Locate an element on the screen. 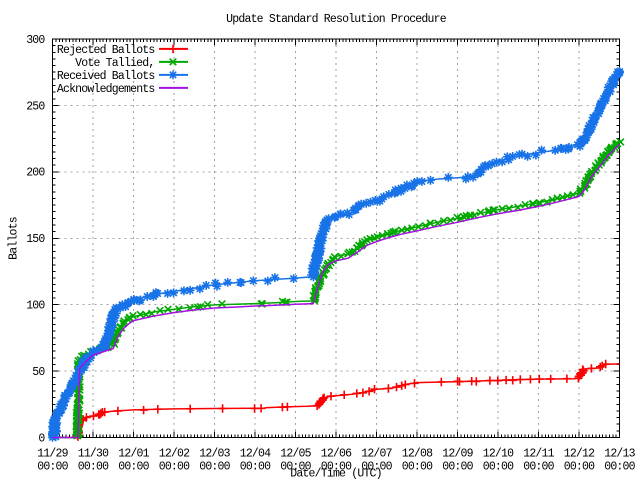 This screenshot has width=640, height=480. svg-text: 11/29 is located at coordinates (52, 454).